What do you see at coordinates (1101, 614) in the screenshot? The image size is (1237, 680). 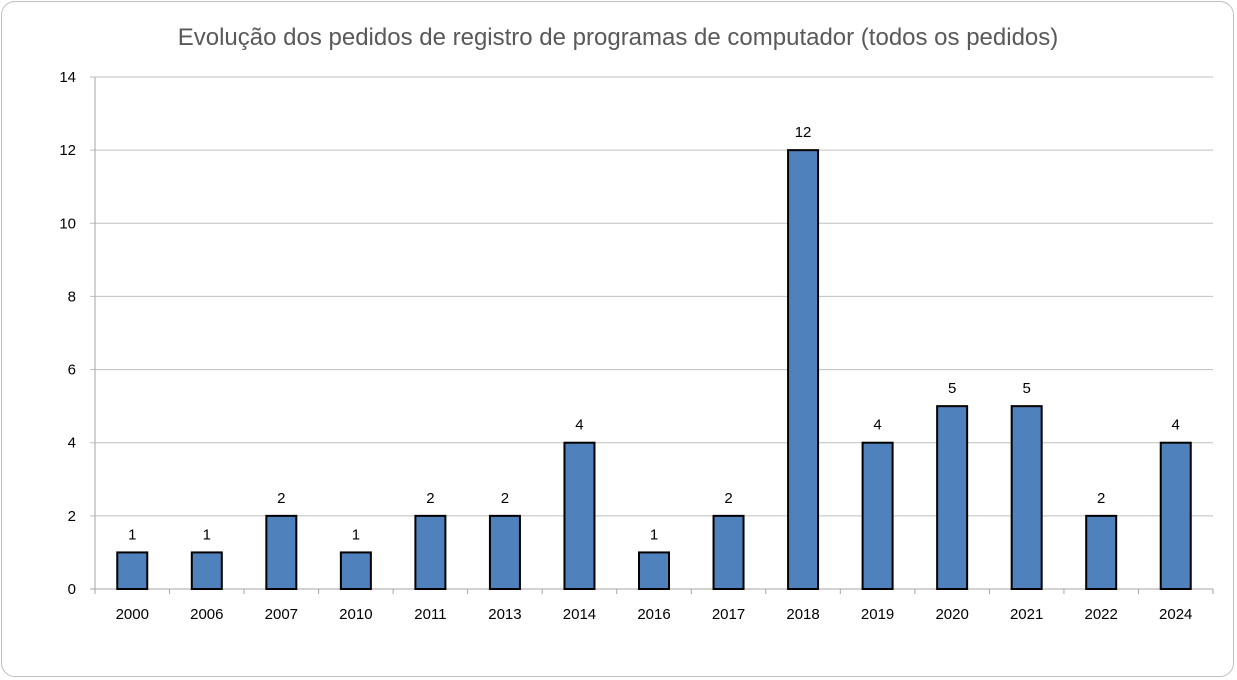 I see `x-tick-label: 2022` at bounding box center [1101, 614].